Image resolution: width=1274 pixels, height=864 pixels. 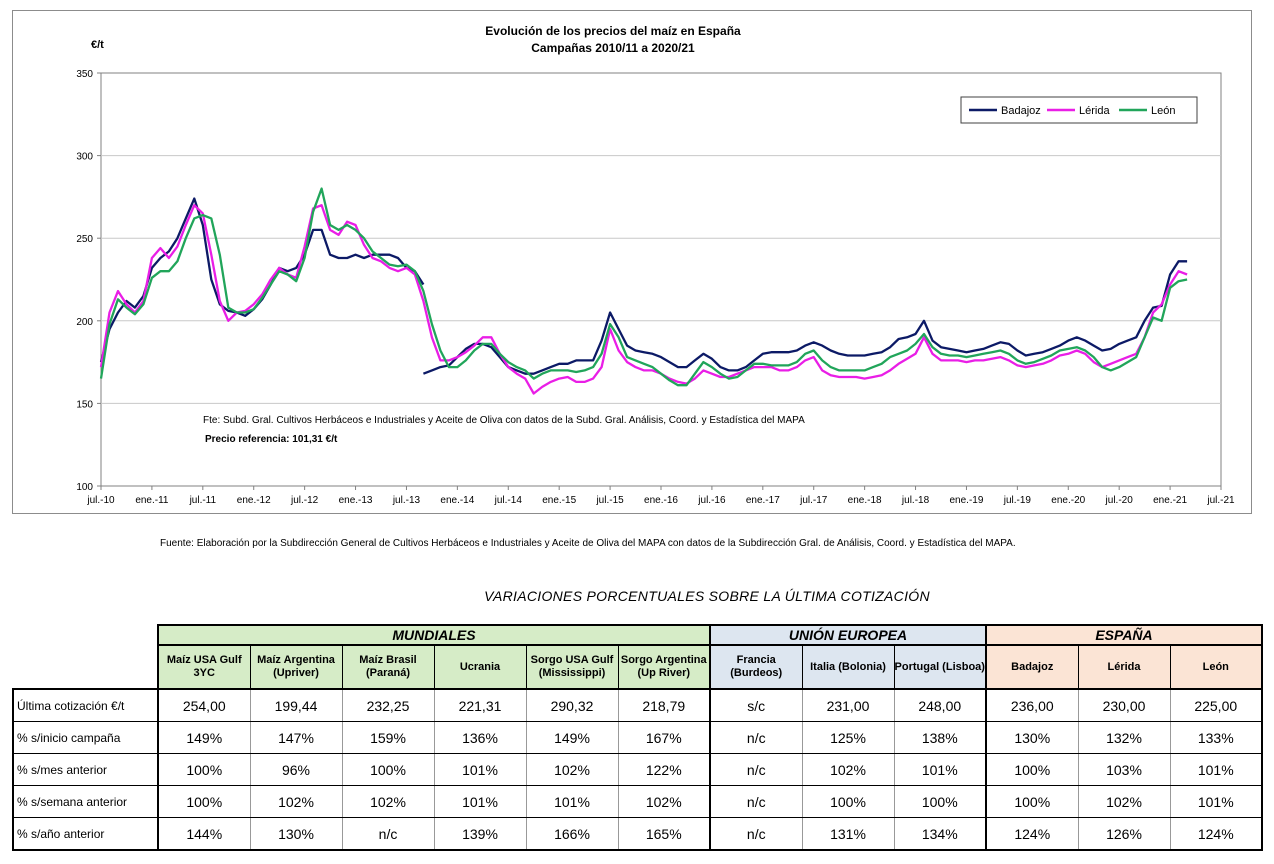 What do you see at coordinates (848, 667) in the screenshot?
I see `column-header: Italia (Bolonia)` at bounding box center [848, 667].